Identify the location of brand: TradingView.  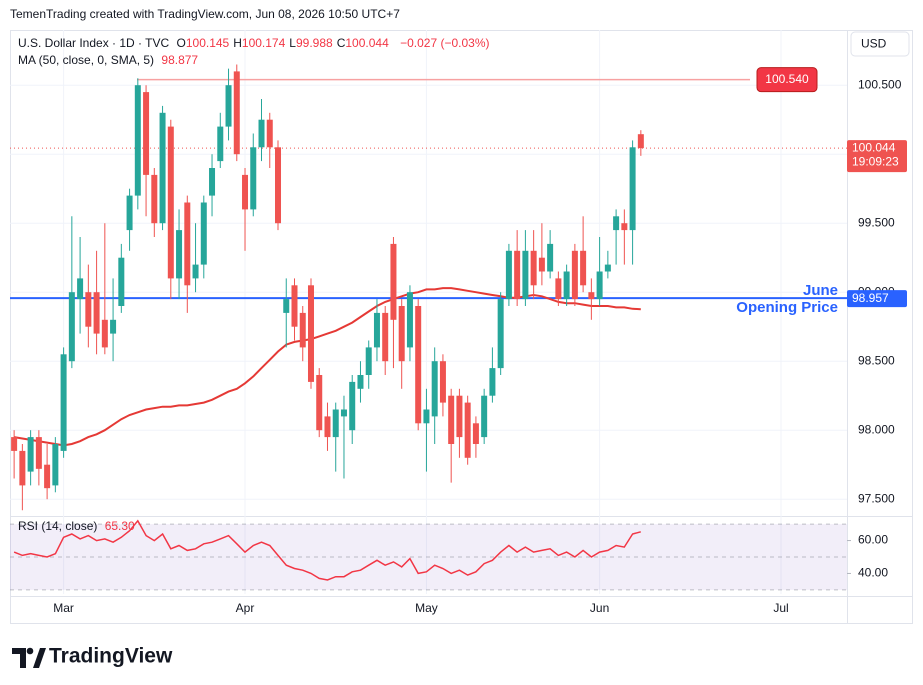
(111, 656).